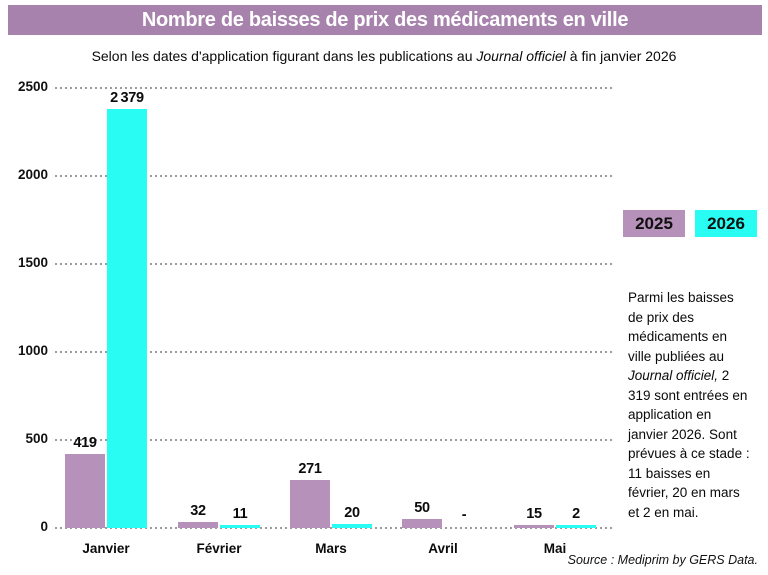 The height and width of the screenshot is (575, 768). Describe the element at coordinates (576, 514) in the screenshot. I see `bar-value-label: 2` at that location.